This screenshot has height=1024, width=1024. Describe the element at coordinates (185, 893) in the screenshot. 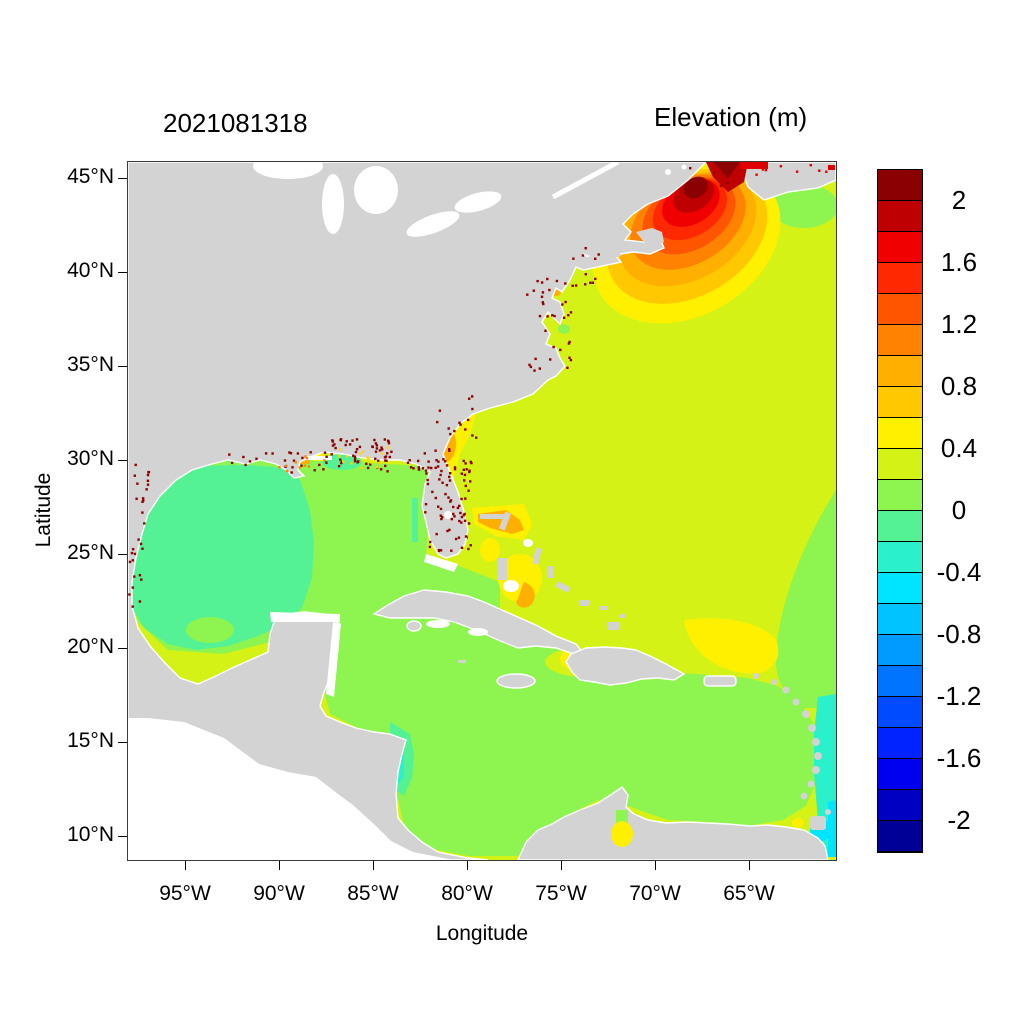

I see `x-tick-label: 95°W` at that location.